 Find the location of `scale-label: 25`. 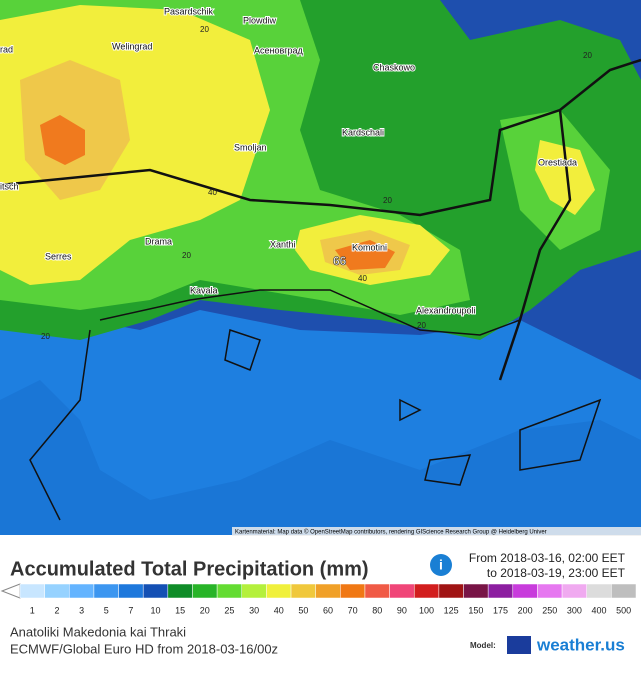

scale-label: 25 is located at coordinates (229, 610).